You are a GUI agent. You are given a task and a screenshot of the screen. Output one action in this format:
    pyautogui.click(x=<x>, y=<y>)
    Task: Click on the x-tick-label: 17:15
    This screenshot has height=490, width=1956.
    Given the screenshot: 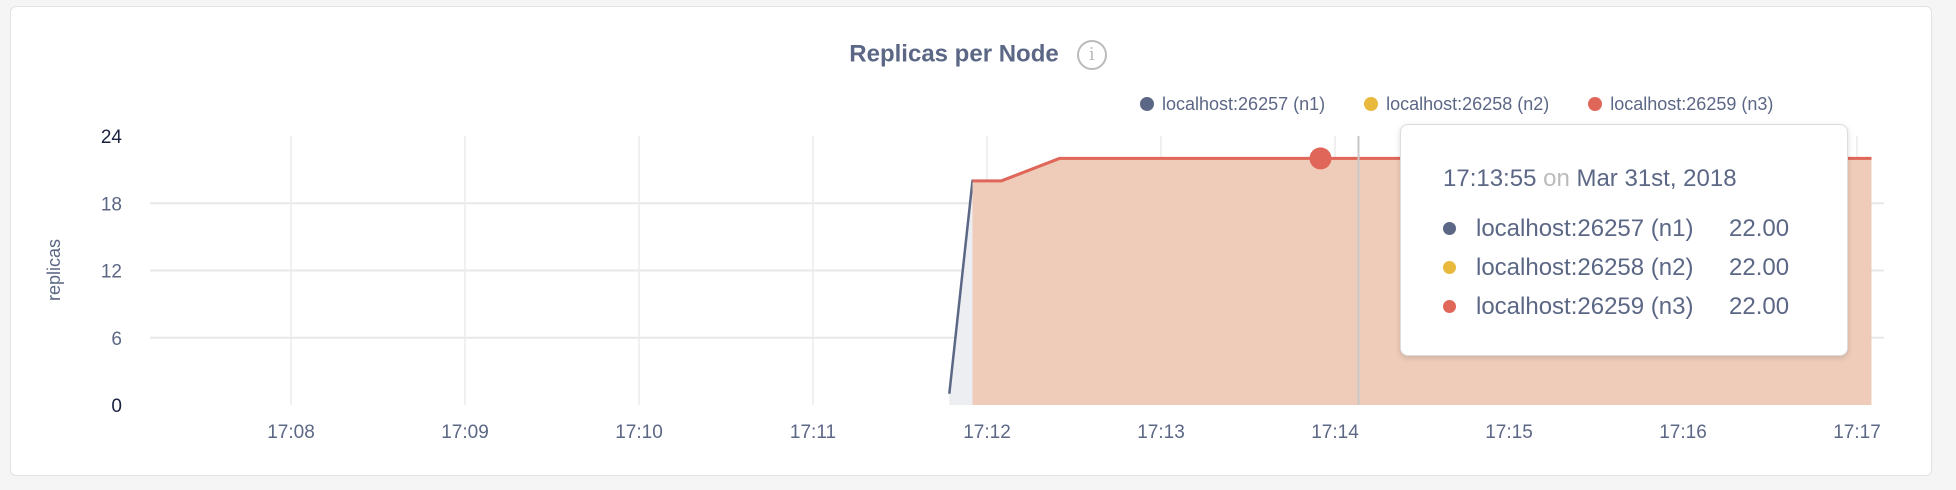 What is the action you would take?
    pyautogui.click(x=1509, y=432)
    